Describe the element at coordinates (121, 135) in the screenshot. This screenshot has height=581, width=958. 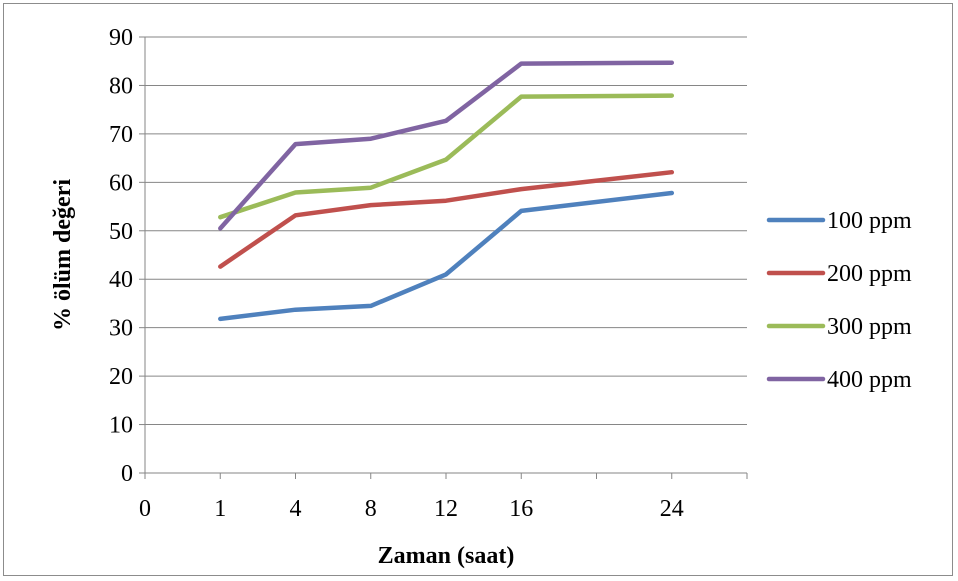
I see `y-tick-label: 70` at that location.